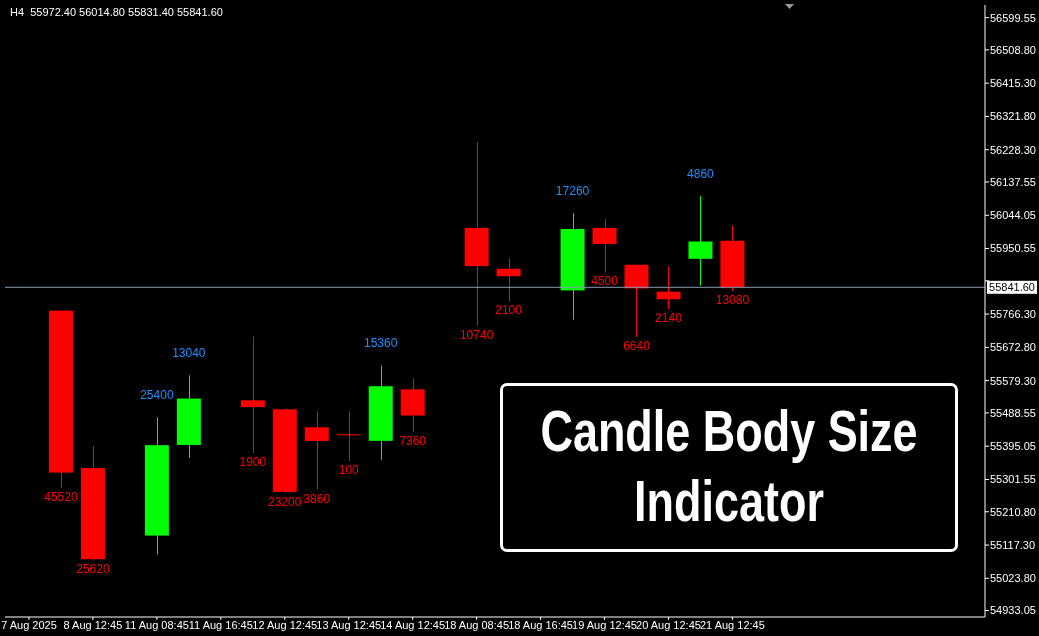 The image size is (1039, 636). What do you see at coordinates (1013, 314) in the screenshot?
I see `y-tick-label: 55766.30` at bounding box center [1013, 314].